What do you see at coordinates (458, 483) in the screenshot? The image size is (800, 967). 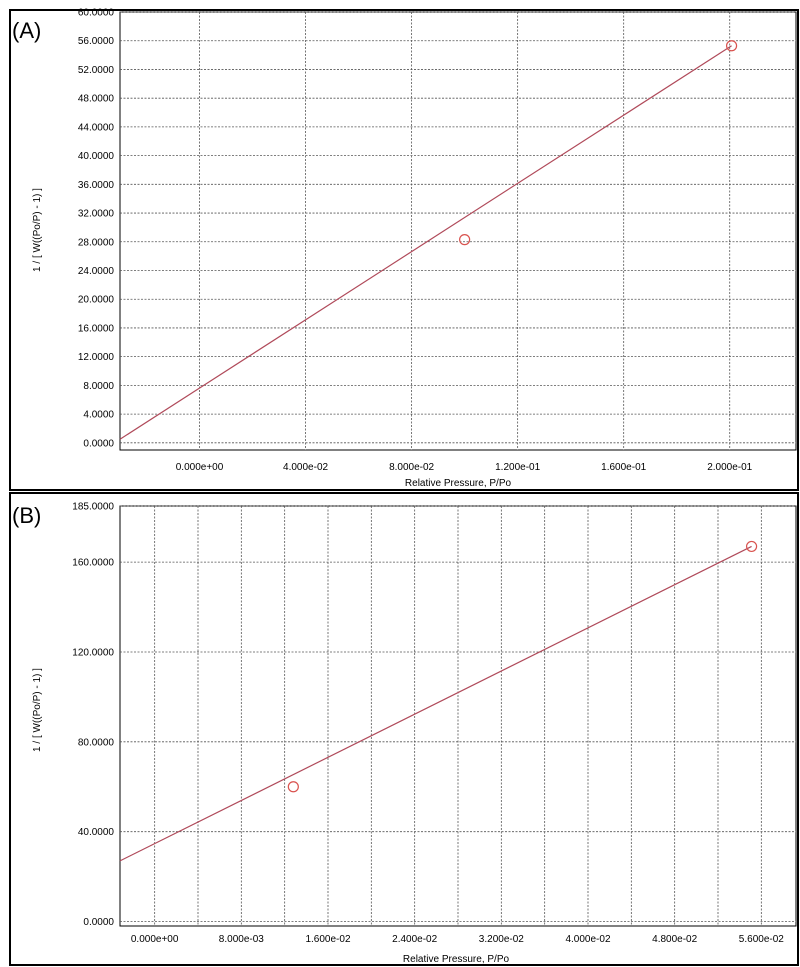 I see `panel-a-x-axis-label: Relative Pressure, P/Po` at bounding box center [458, 483].